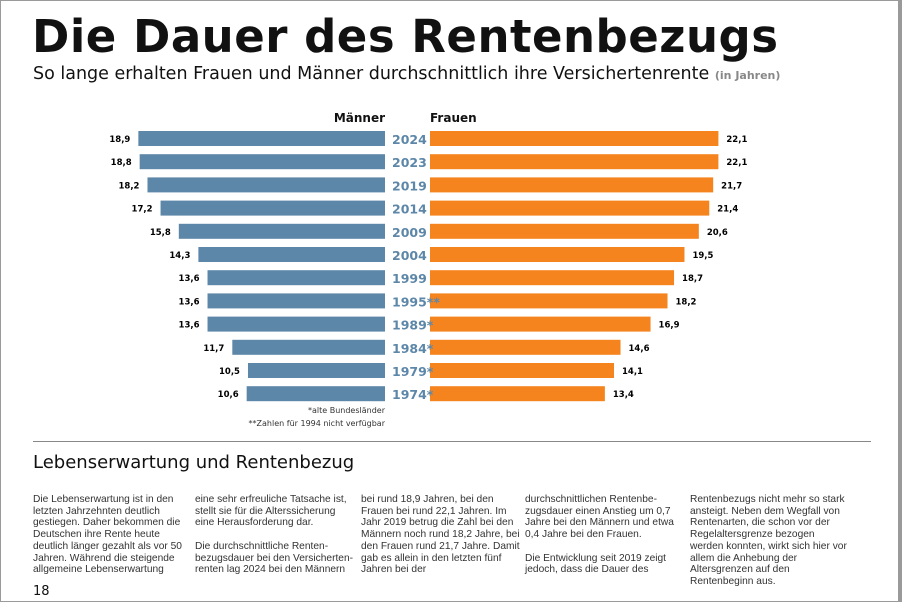  Describe the element at coordinates (129, 186) in the screenshot. I see `label-men: 18,2` at that location.